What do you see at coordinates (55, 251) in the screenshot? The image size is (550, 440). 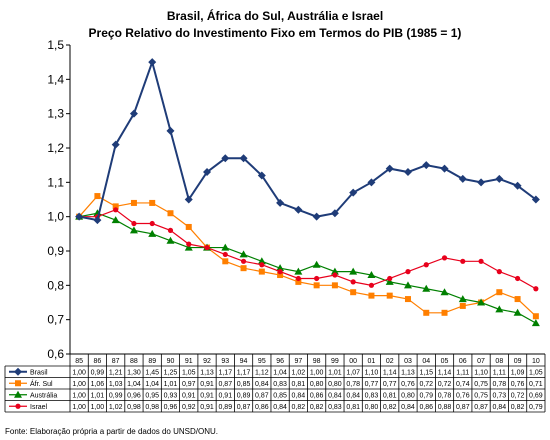 I see `y-tick-label: 0,9` at bounding box center [55, 251].